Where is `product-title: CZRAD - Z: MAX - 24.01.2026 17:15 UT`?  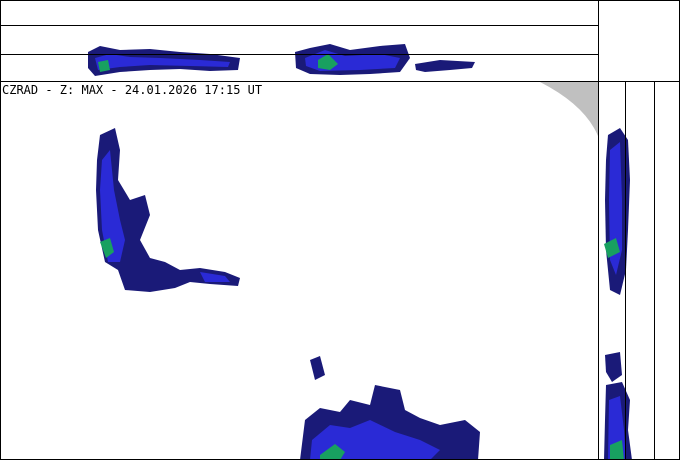 product-title: CZRAD - Z: MAX - 24.01.2026 17:15 UT is located at coordinates (132, 90).